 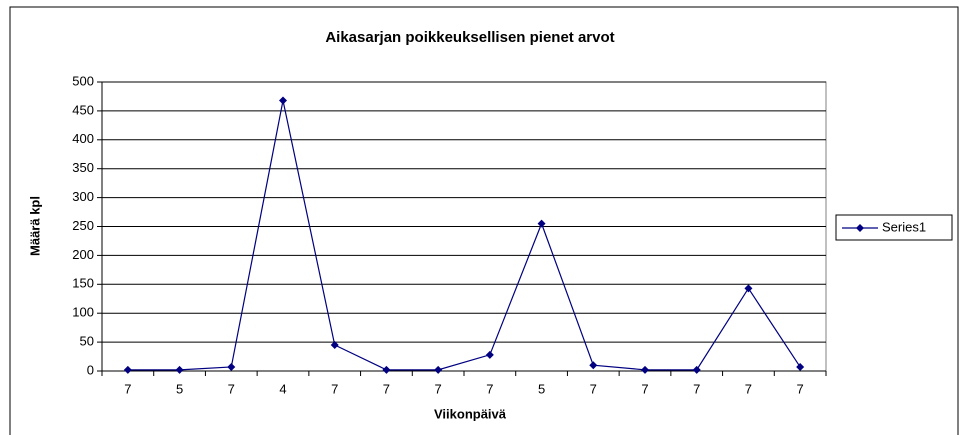 I want to click on x-axis-title: Viikonpäivä, so click(x=470, y=413).